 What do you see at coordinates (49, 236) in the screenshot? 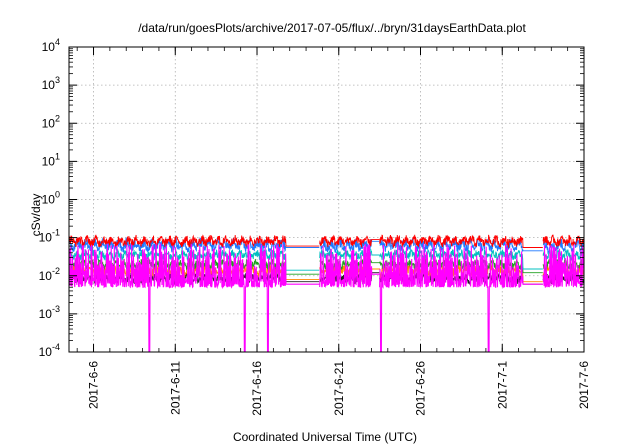
I see `y-tick-label: 10⁻¹` at bounding box center [49, 236].